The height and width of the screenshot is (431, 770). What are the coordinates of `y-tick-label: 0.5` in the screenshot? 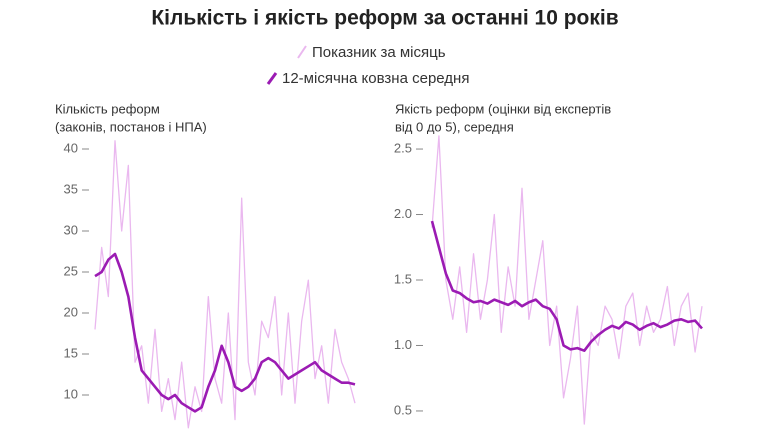 It's located at (403, 409).